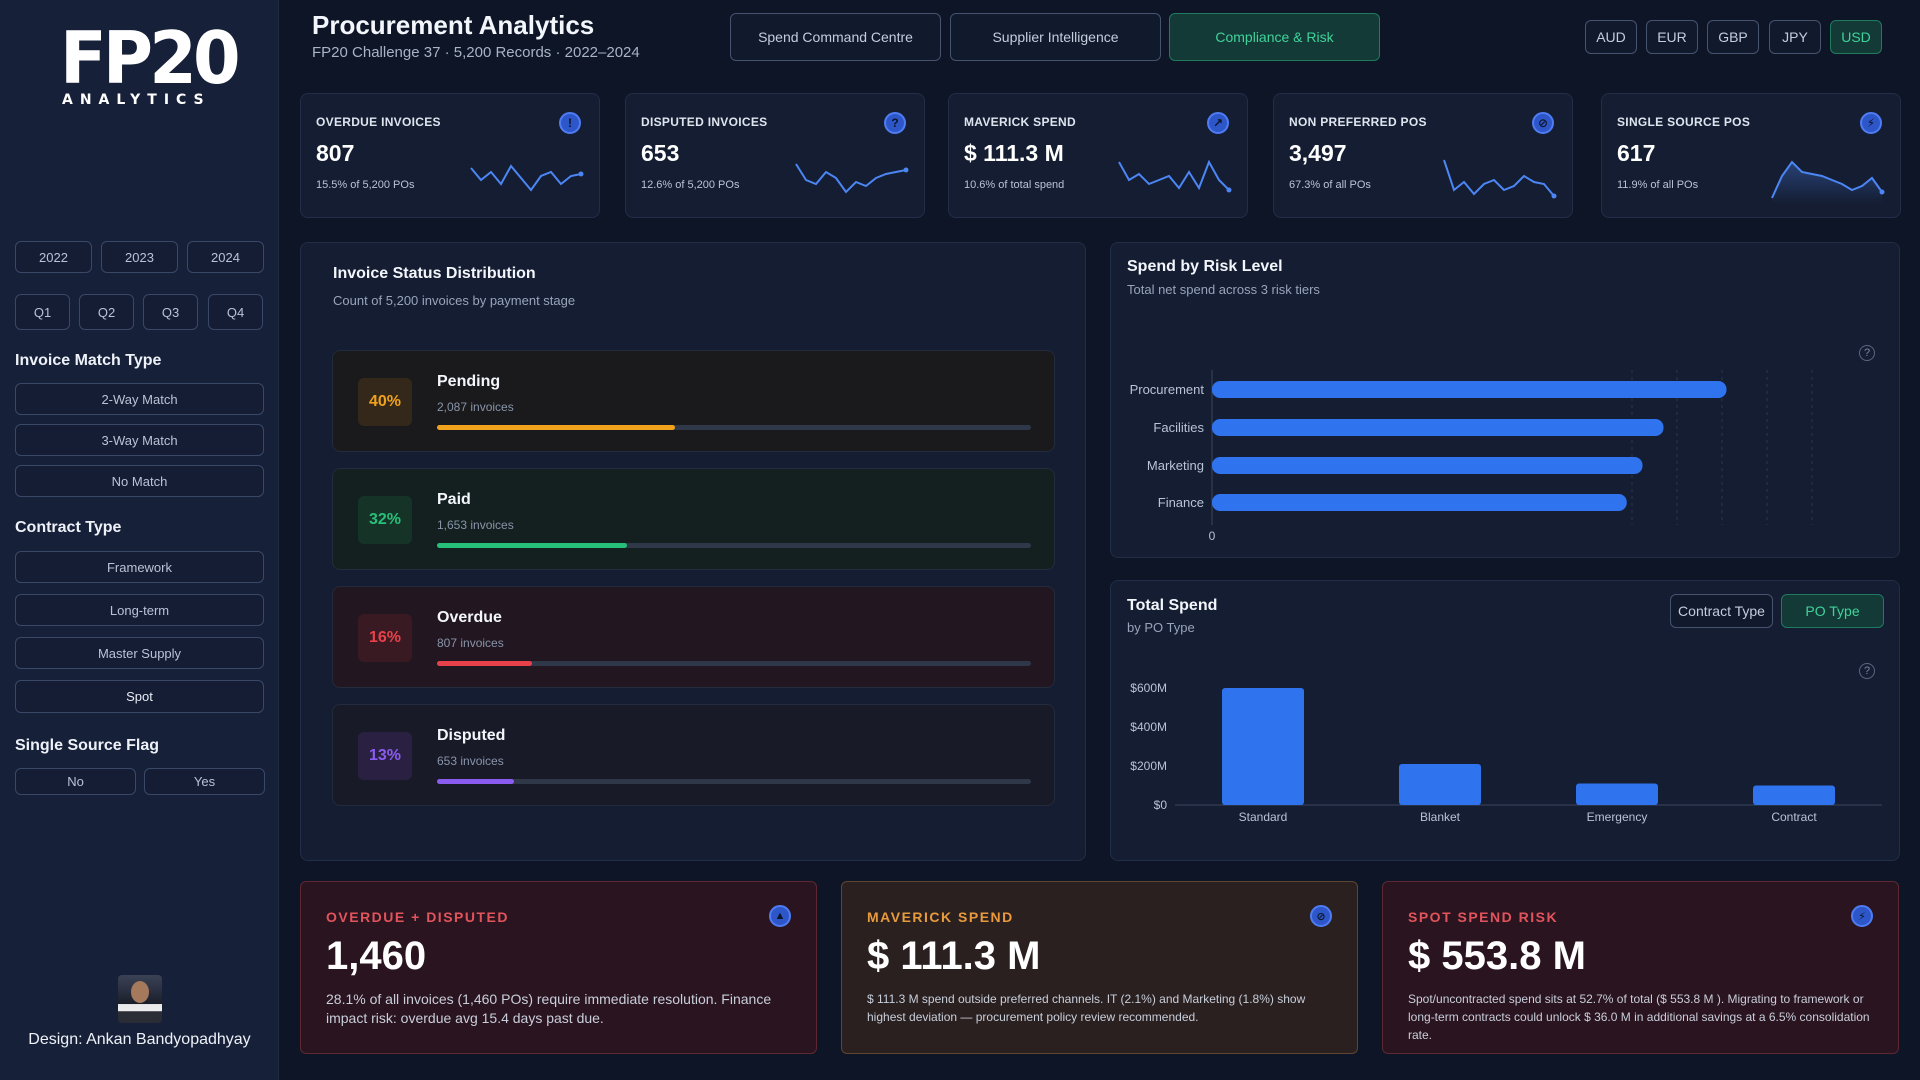 The width and height of the screenshot is (1920, 1080). What do you see at coordinates (454, 499) in the screenshot?
I see `status-name: Paid` at bounding box center [454, 499].